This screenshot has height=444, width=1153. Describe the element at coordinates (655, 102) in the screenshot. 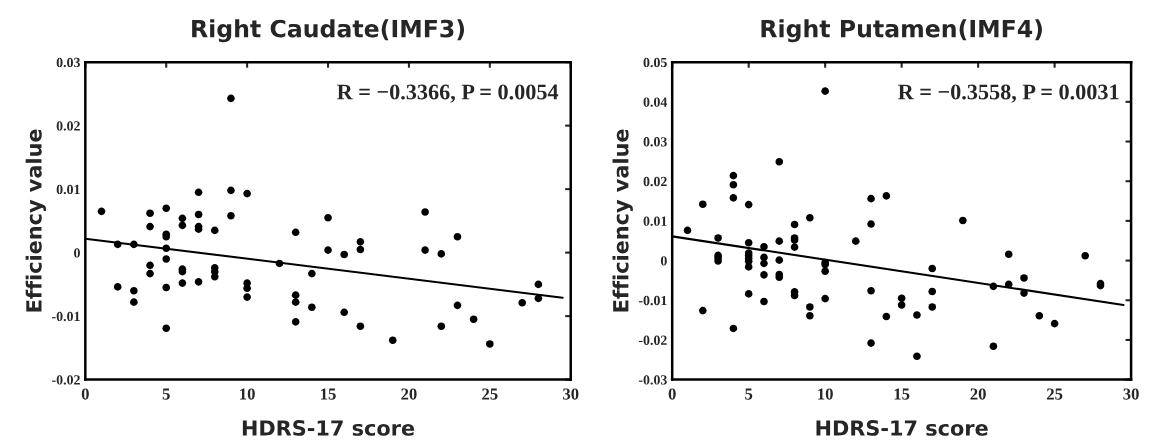

I see `y-tick-label: 0.04` at that location.